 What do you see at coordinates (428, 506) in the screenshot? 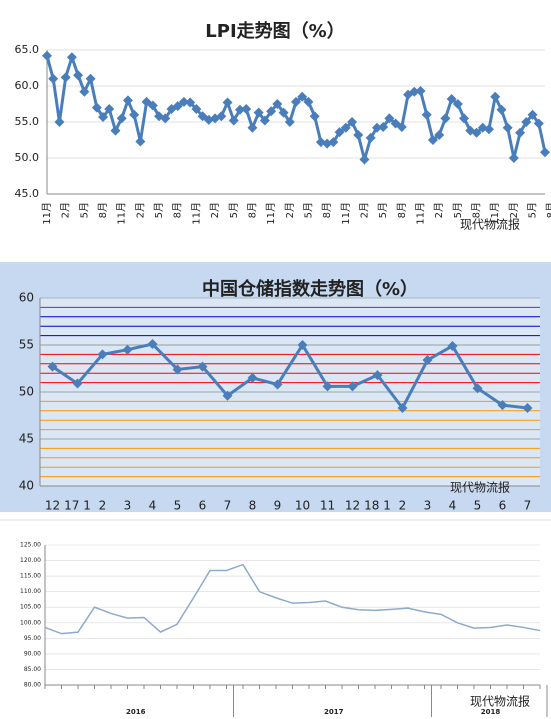
I see `x-tick-label: 3` at bounding box center [428, 506].